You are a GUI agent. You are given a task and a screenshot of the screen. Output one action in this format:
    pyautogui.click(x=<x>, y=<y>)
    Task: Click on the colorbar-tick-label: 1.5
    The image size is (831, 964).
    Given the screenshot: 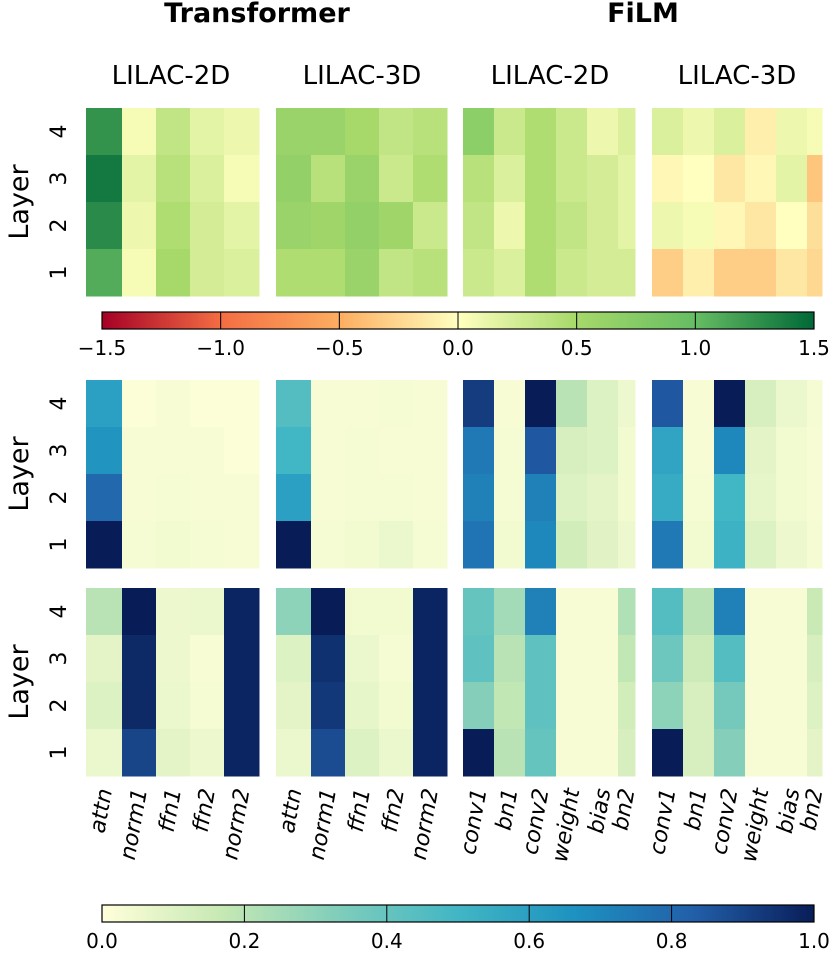 What is the action you would take?
    pyautogui.click(x=814, y=348)
    